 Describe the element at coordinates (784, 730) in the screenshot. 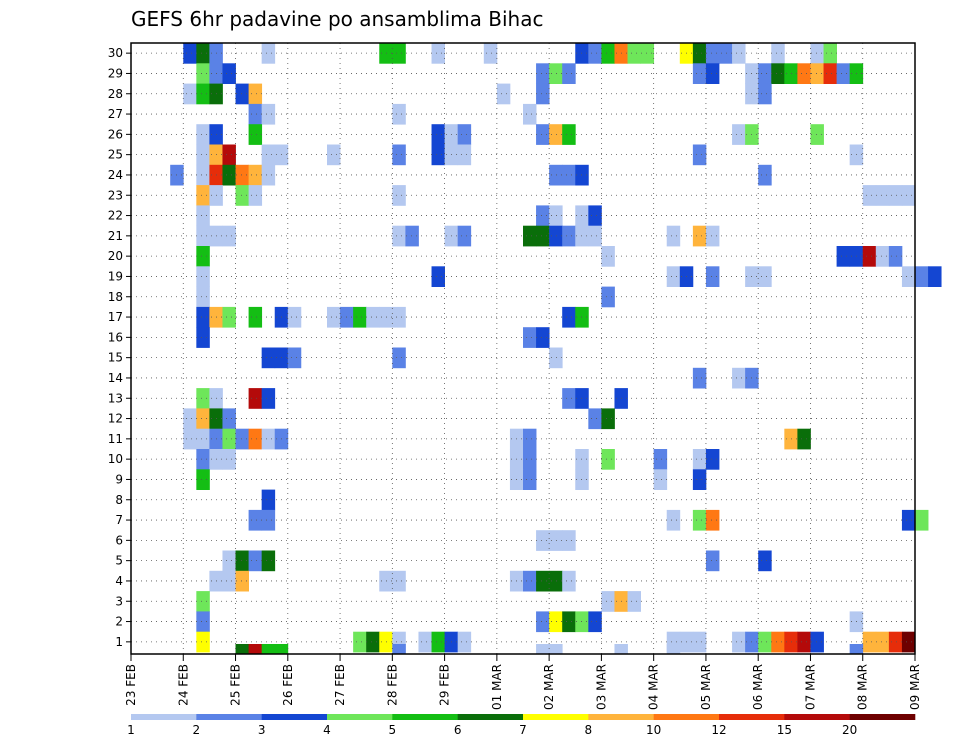

I see `colorbar-label: 15` at that location.